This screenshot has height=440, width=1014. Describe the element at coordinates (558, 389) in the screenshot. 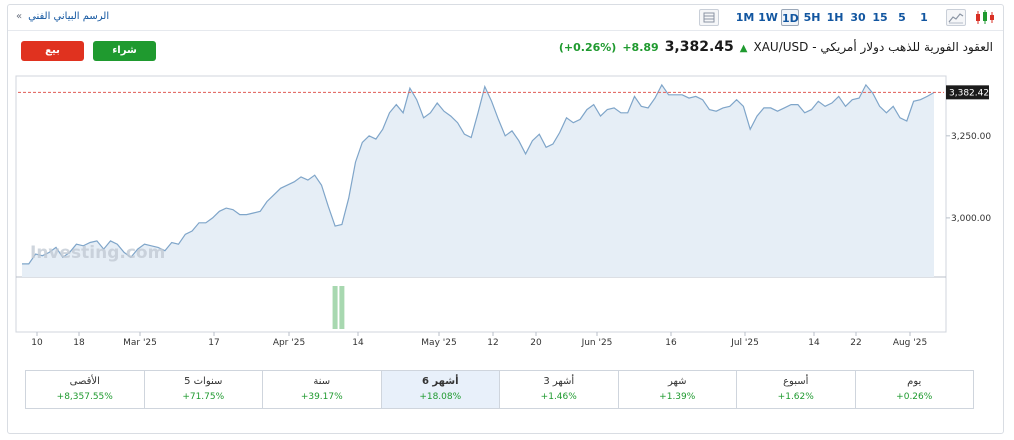

I see `performance-period: 3 أشهر +1.46%` at that location.